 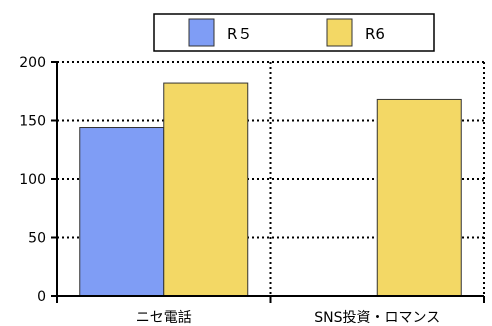 I want to click on y-tick-label-150: 150, so click(x=32, y=122).